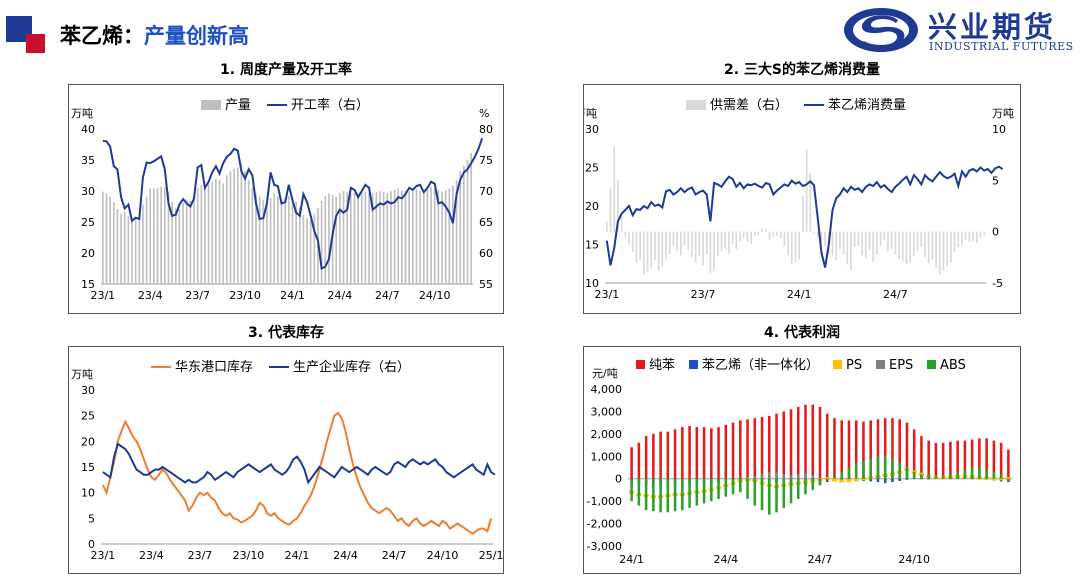  I want to click on c4-legend-label: ABS, so click(953, 365).